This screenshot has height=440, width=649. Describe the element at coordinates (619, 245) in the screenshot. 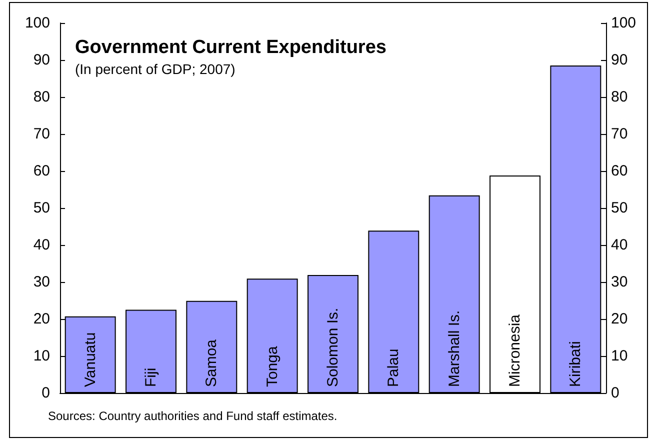

I see `y2-tick-label: 40` at that location.